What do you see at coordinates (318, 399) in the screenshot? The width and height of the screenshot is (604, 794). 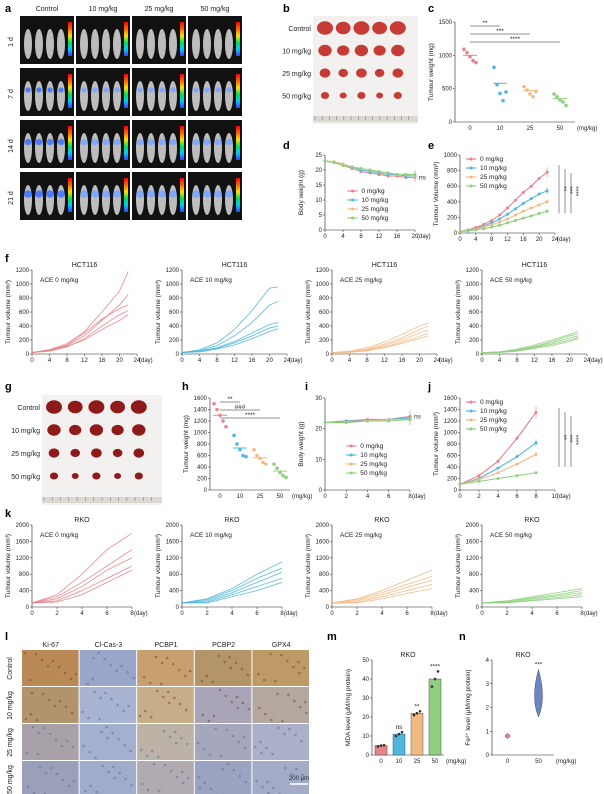 I see `y-tick-label: 30` at bounding box center [318, 399].